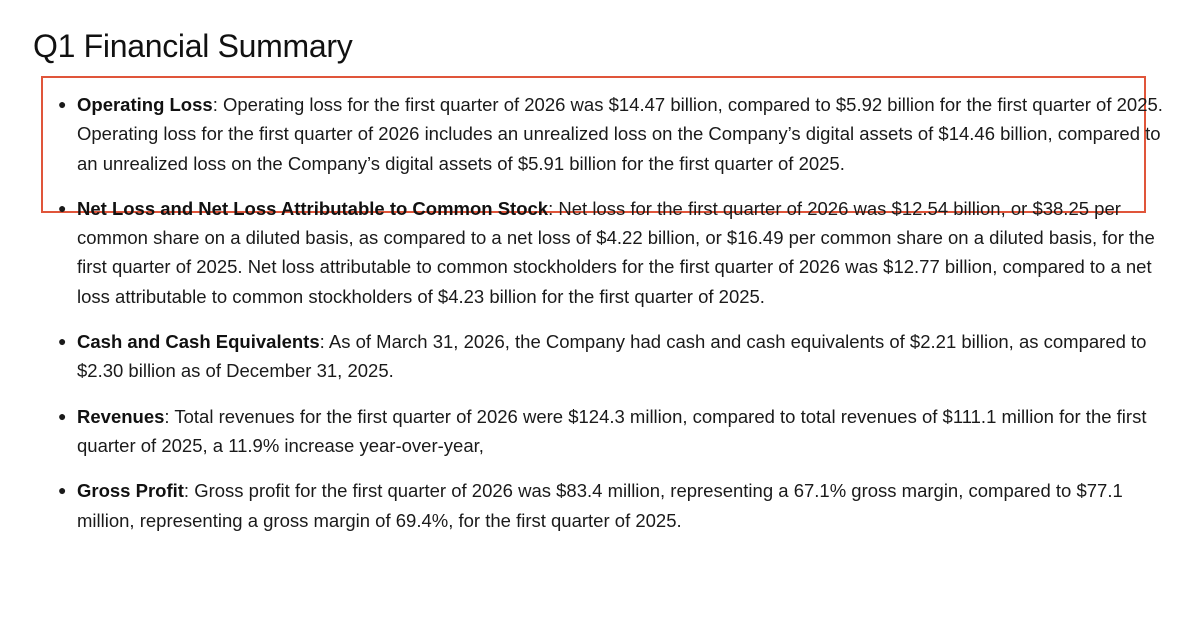 Image resolution: width=1200 pixels, height=622 pixels. What do you see at coordinates (121, 416) in the screenshot?
I see `item-term: Revenues` at bounding box center [121, 416].